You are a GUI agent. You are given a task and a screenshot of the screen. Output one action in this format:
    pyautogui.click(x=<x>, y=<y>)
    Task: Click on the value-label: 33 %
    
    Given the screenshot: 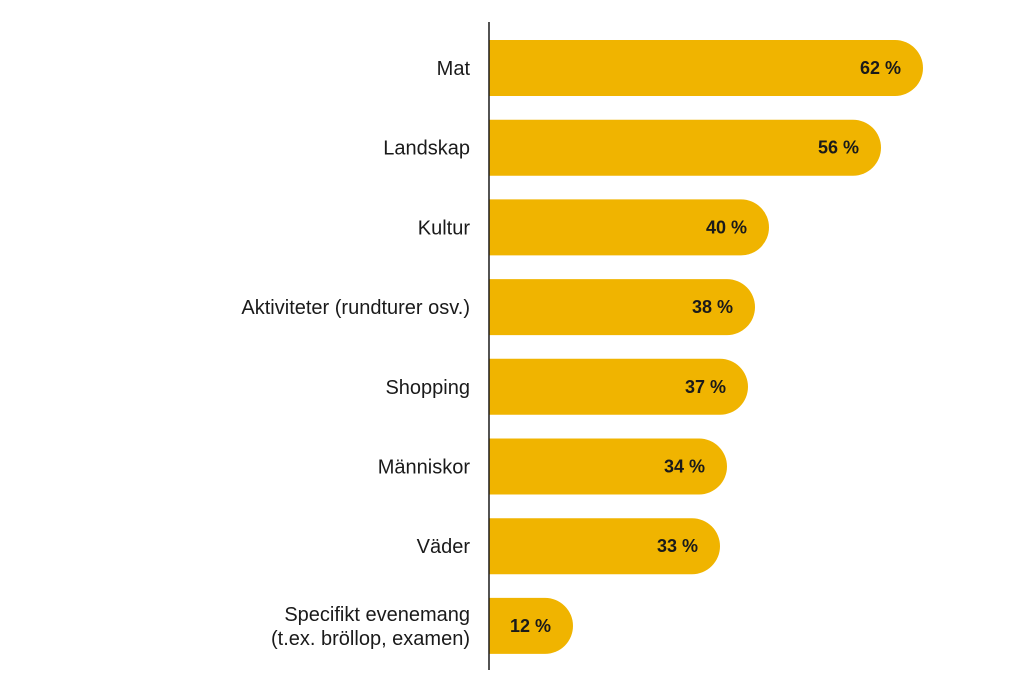 What is the action you would take?
    pyautogui.click(x=677, y=546)
    